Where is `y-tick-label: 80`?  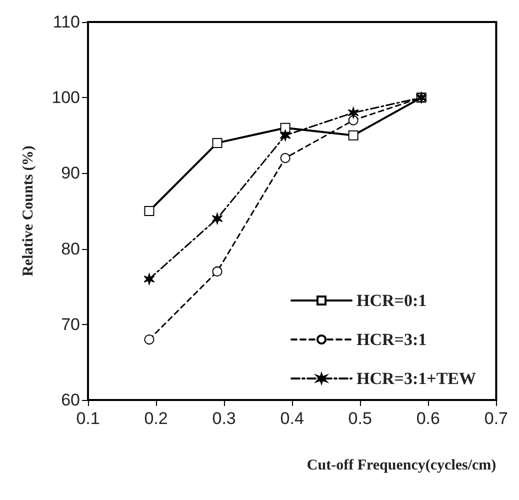 y-tick-label: 80 is located at coordinates (70, 248).